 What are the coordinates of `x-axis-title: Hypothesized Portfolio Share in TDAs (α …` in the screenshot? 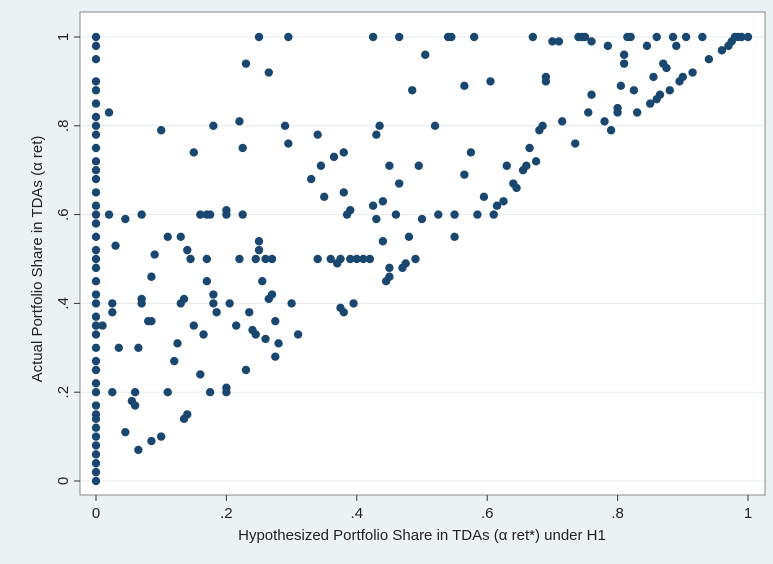 It's located at (422, 535).